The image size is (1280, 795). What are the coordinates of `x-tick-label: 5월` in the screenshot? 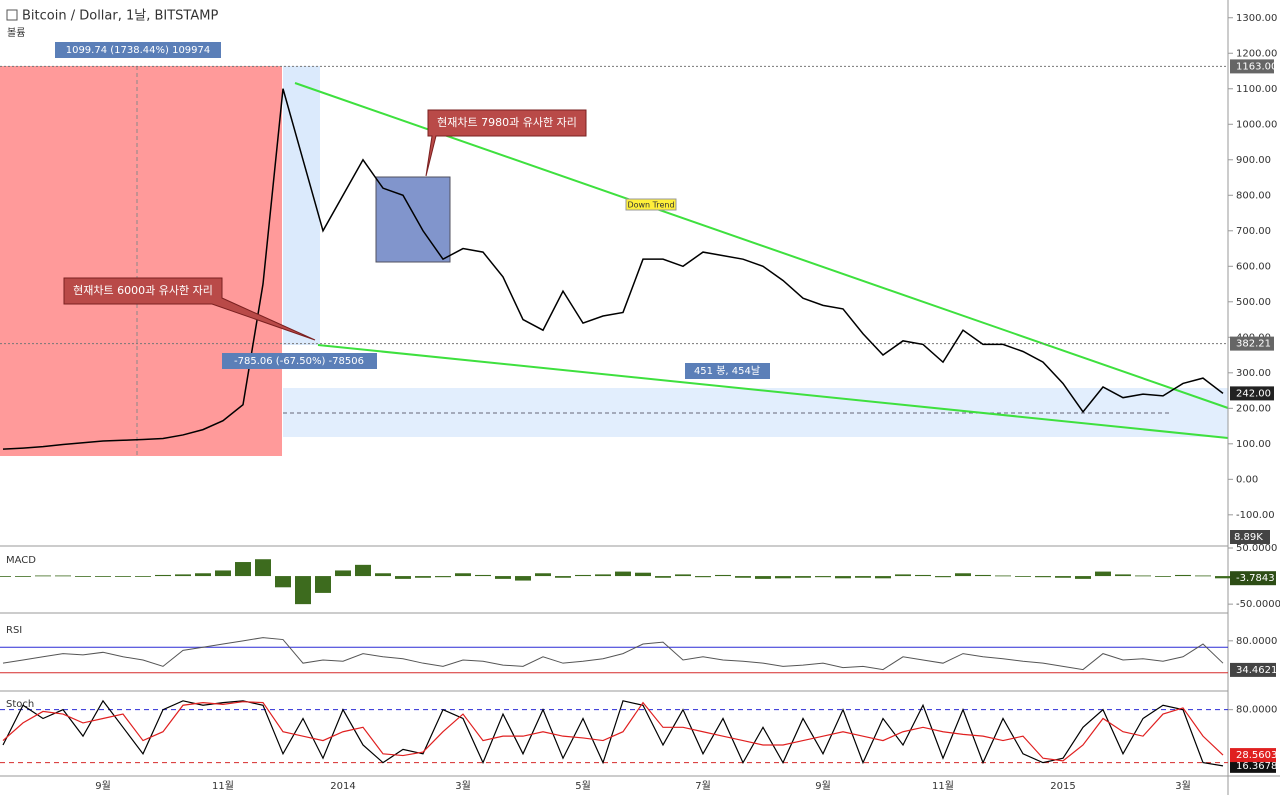 It's located at (583, 786).